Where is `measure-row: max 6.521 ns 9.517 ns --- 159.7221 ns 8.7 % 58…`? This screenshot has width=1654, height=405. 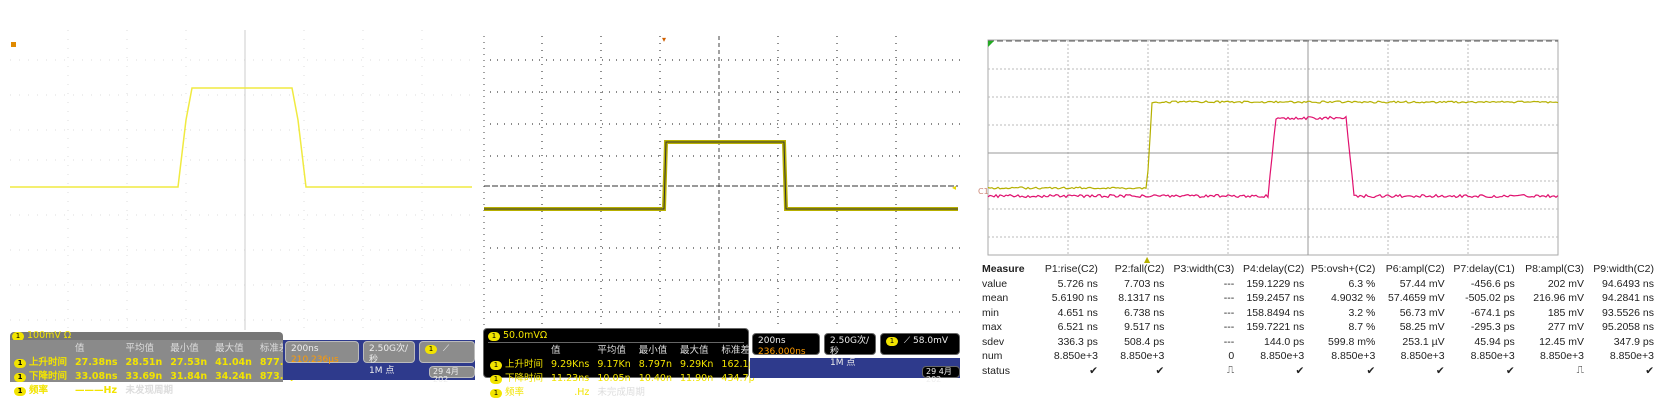 measure-row: max 6.521 ns 9.517 ns --- 159.7221 ns 8.7 % 58… is located at coordinates (1314, 327).